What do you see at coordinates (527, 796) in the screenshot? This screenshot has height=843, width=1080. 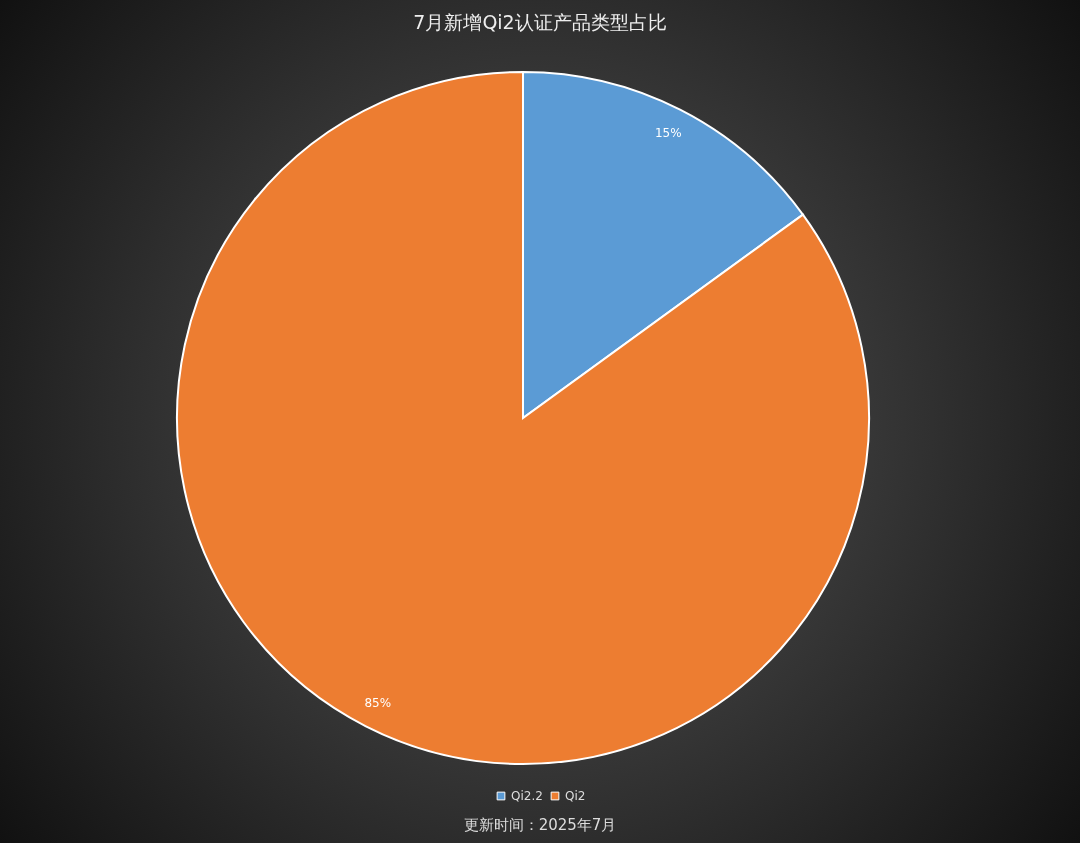 I see `legend-label: Qi2.2` at bounding box center [527, 796].